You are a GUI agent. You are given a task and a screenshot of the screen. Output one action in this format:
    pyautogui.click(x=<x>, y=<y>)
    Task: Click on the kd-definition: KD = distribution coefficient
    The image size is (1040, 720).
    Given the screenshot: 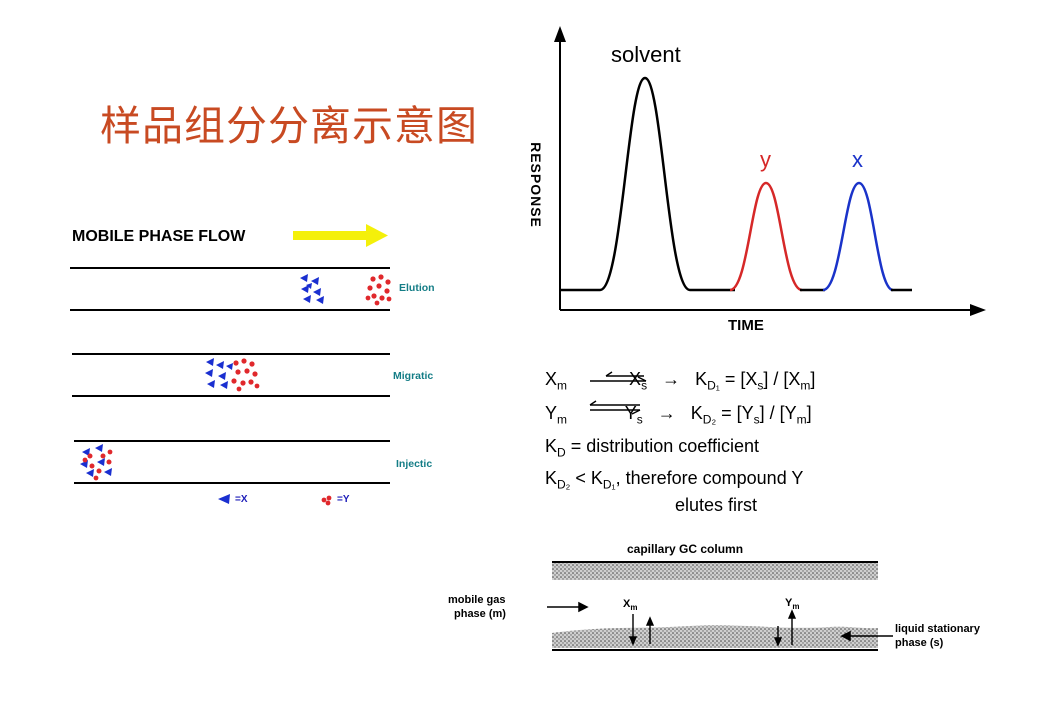 What is the action you would take?
    pyautogui.click(x=652, y=448)
    